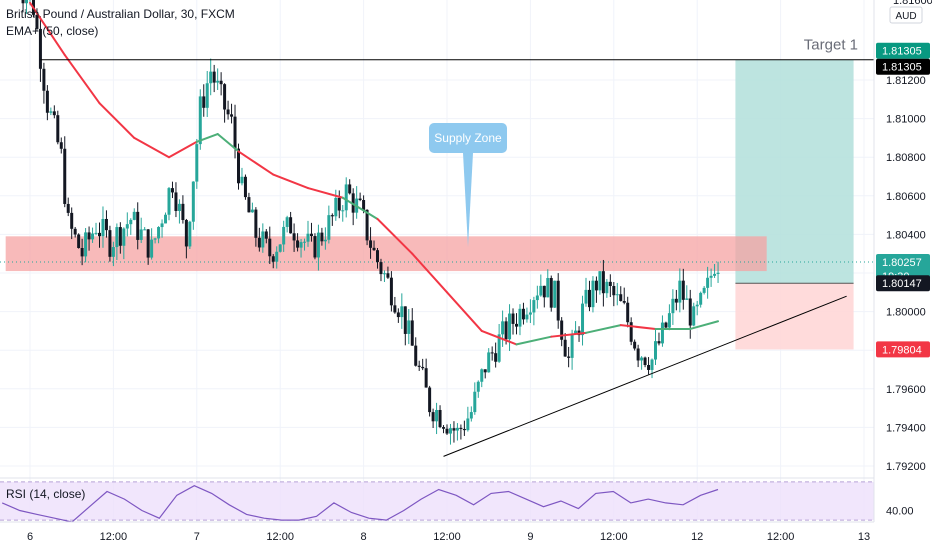 This screenshot has height=555, width=932. I want to click on supply-zone-rect, so click(386, 254).